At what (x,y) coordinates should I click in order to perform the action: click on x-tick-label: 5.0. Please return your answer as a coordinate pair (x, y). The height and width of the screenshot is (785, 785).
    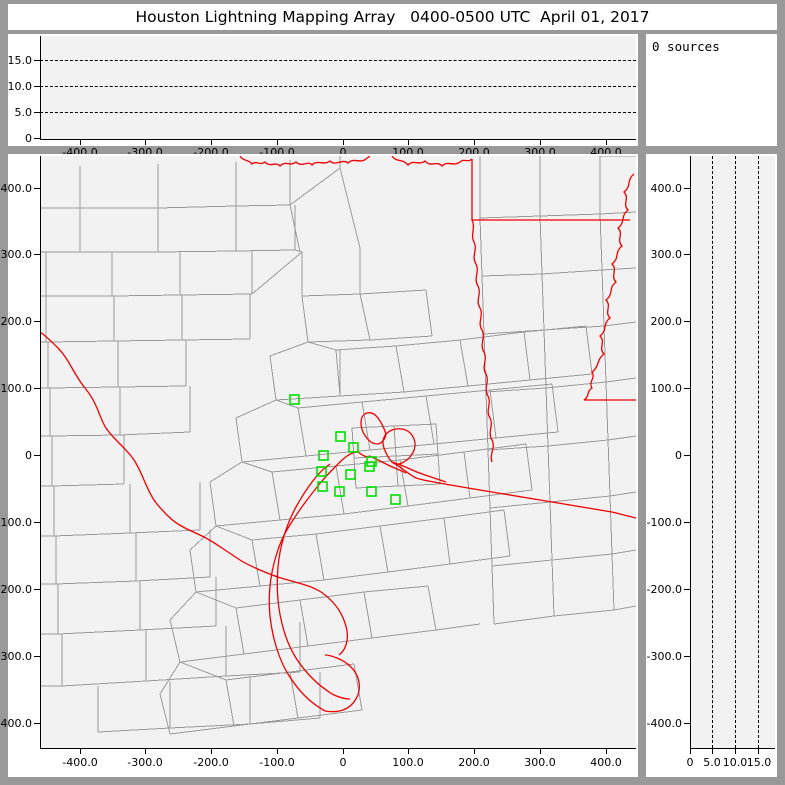
    Looking at the image, I should click on (712, 762).